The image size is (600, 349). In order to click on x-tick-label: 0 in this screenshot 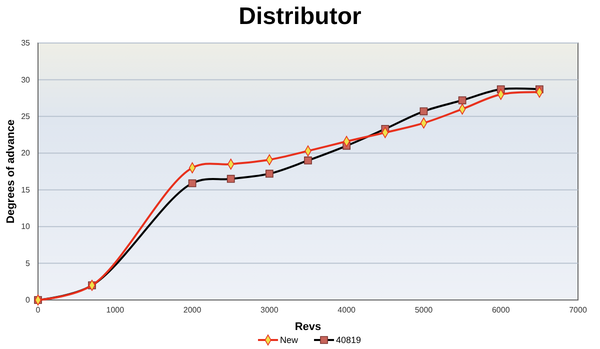, I will do `click(38, 310)`.